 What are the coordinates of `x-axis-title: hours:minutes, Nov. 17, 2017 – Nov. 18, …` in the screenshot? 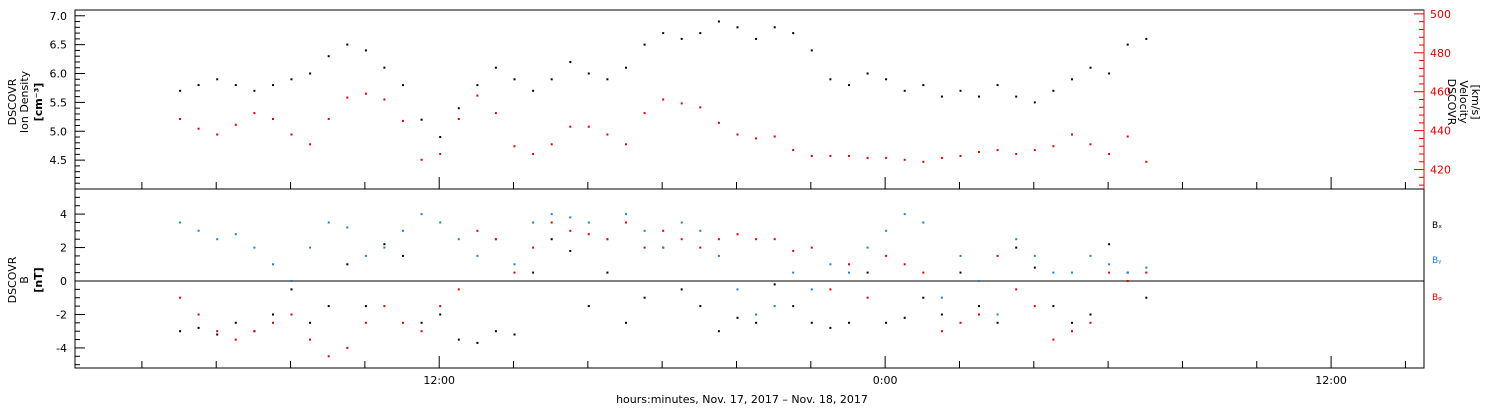 It's located at (742, 399).